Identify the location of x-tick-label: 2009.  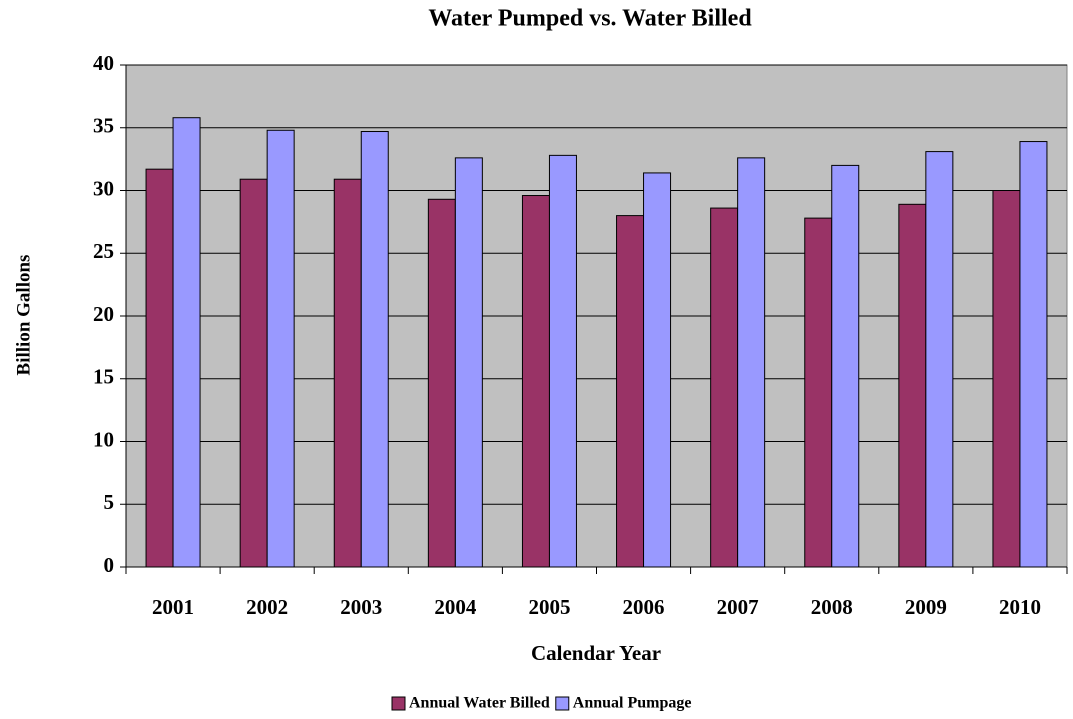
(926, 607).